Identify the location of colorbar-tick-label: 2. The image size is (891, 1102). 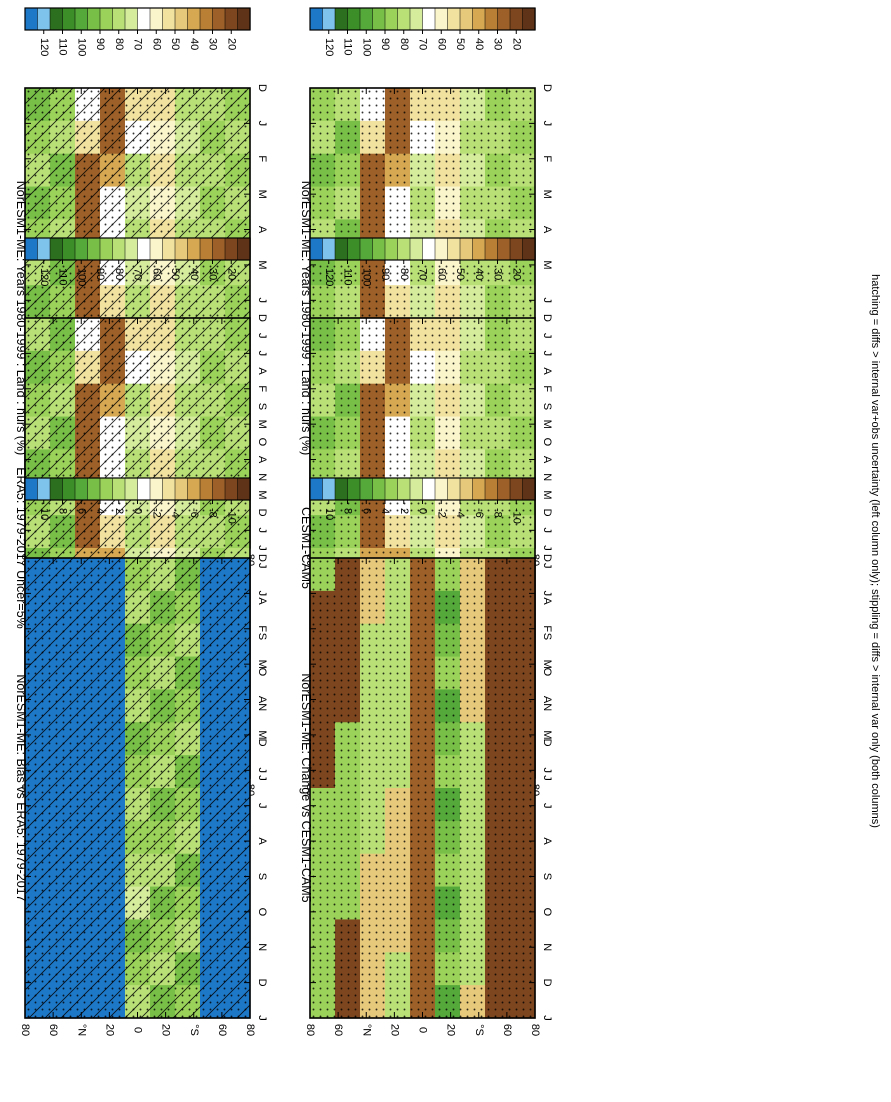
(404, 511).